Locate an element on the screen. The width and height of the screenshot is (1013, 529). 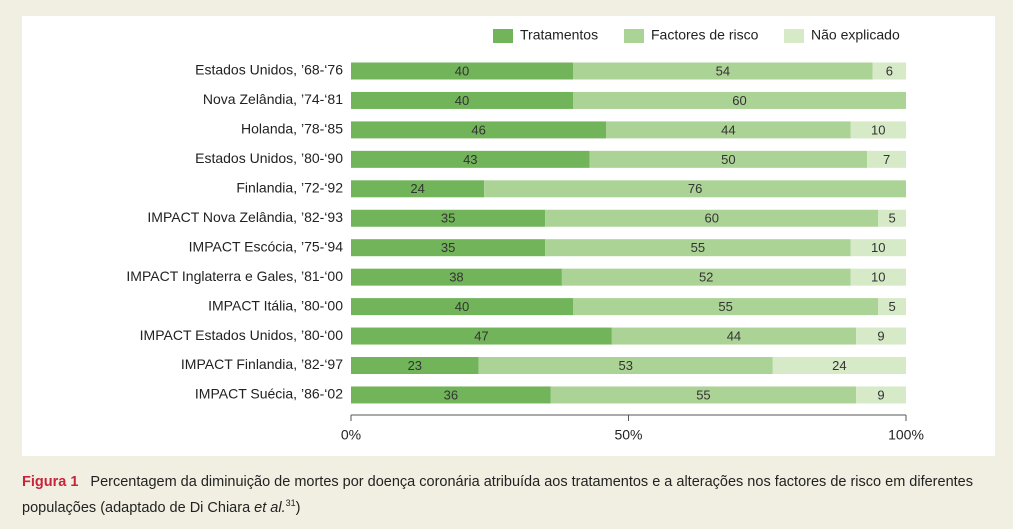
value-label: 76 is located at coordinates (695, 188).